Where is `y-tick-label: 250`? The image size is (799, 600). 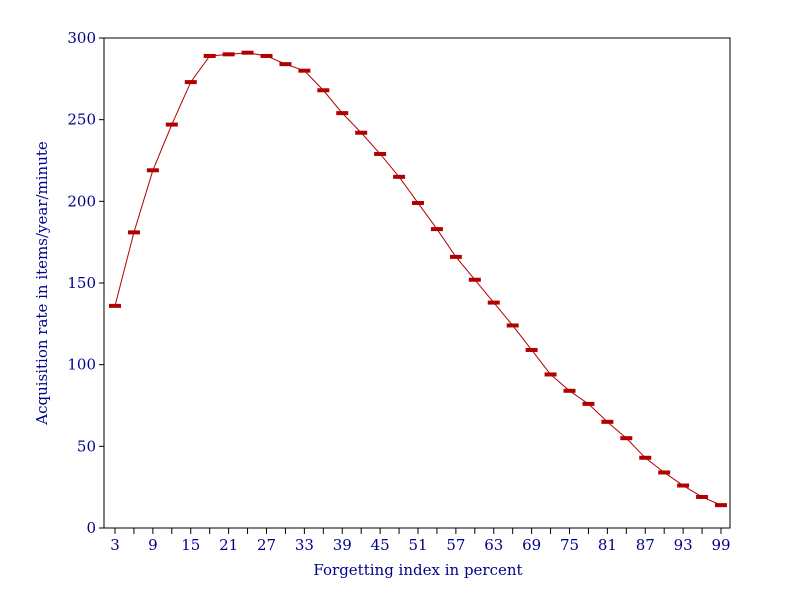
y-tick-label: 250 is located at coordinates (81, 120).